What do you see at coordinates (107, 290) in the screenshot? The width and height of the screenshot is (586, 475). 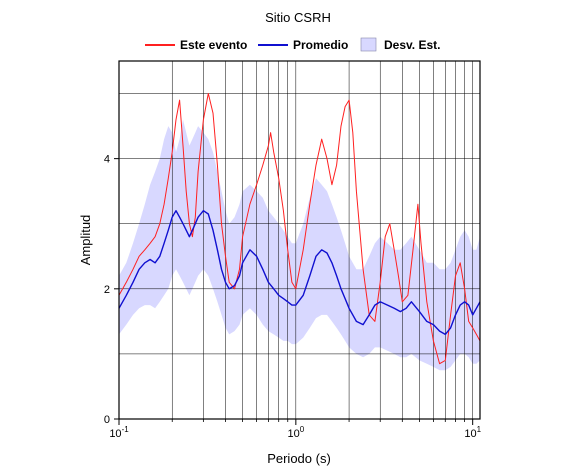 I see `y-tick-label: 2` at bounding box center [107, 290].